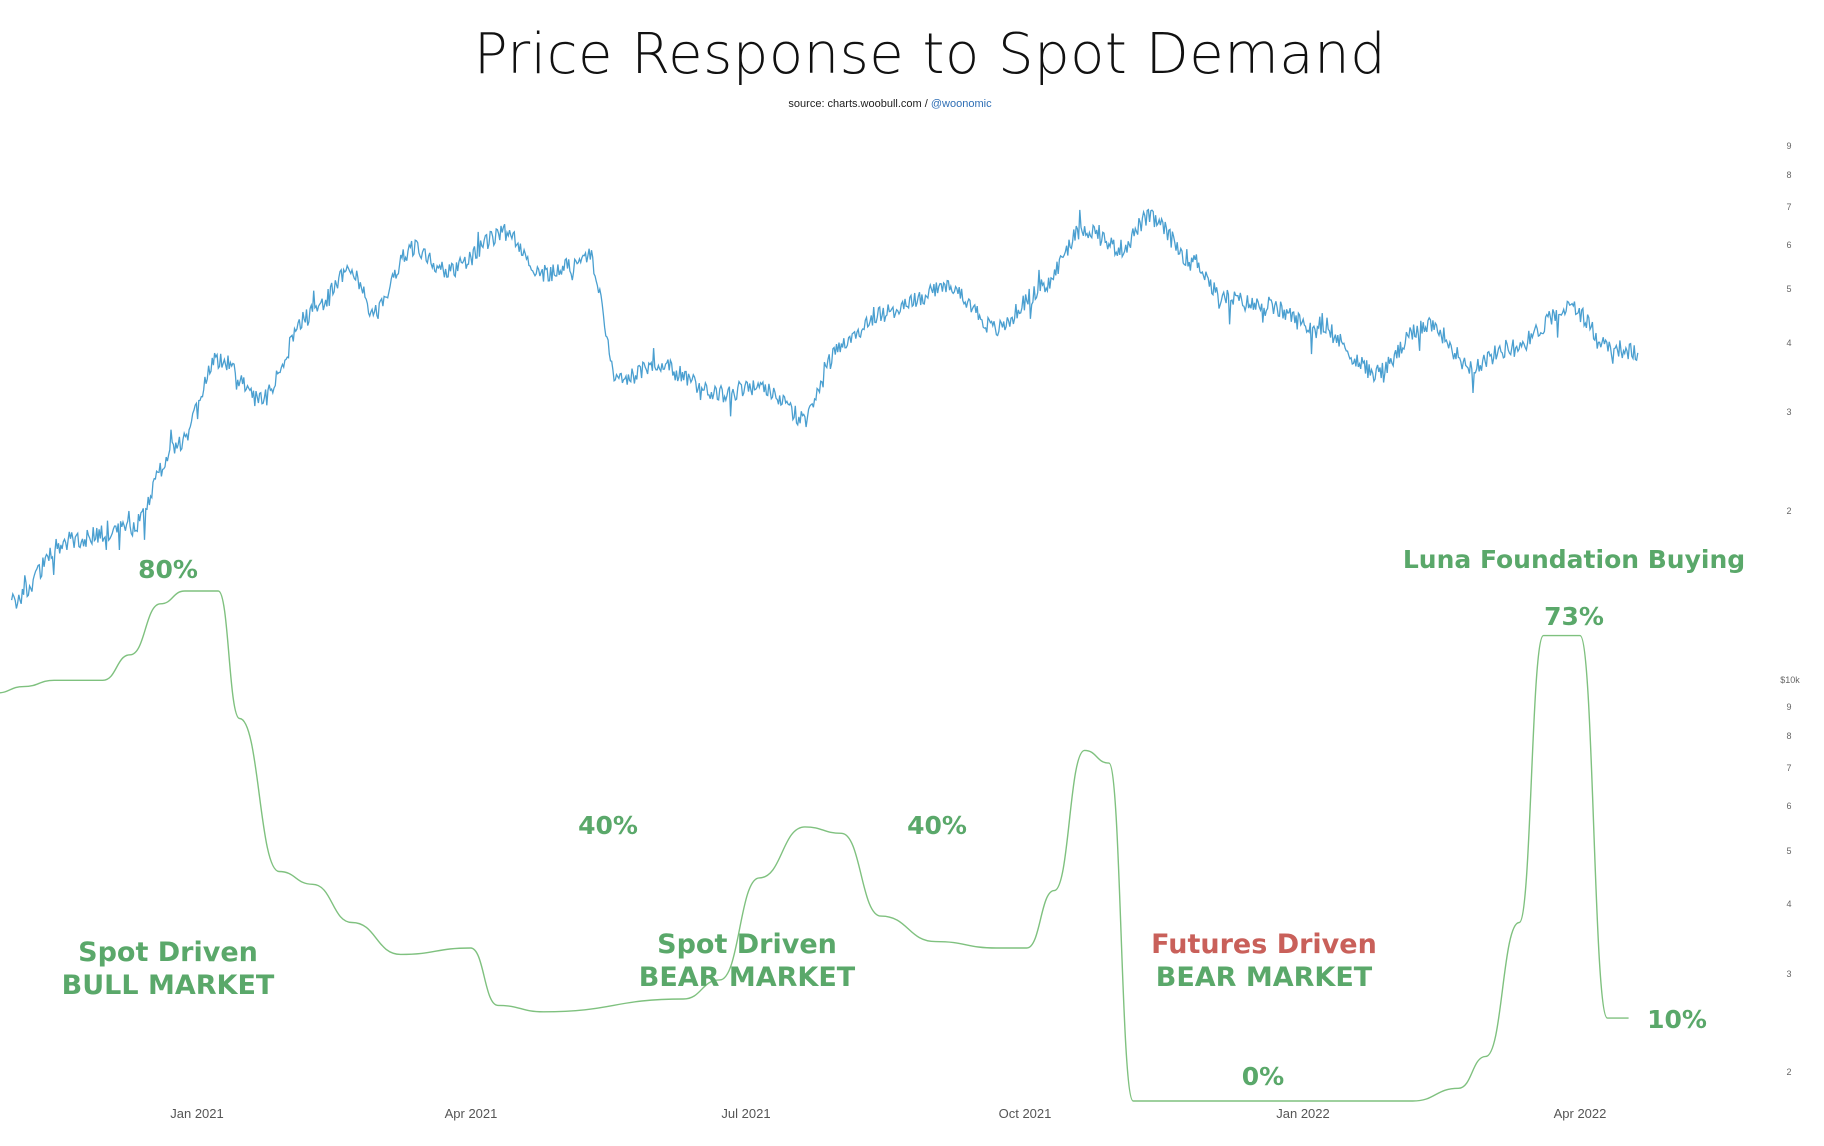 This screenshot has height=1146, width=1824. Describe the element at coordinates (1788, 904) in the screenshot. I see `y-tick-label: 4` at that location.